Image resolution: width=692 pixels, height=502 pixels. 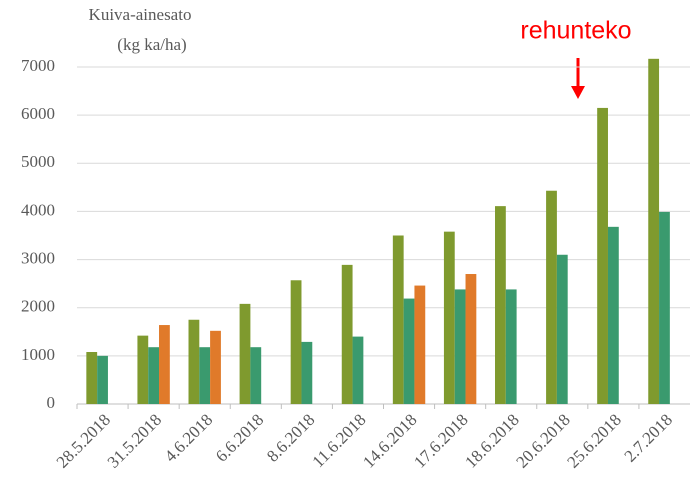 What do you see at coordinates (38, 161) in the screenshot?
I see `y-tick-label: 5000` at bounding box center [38, 161].